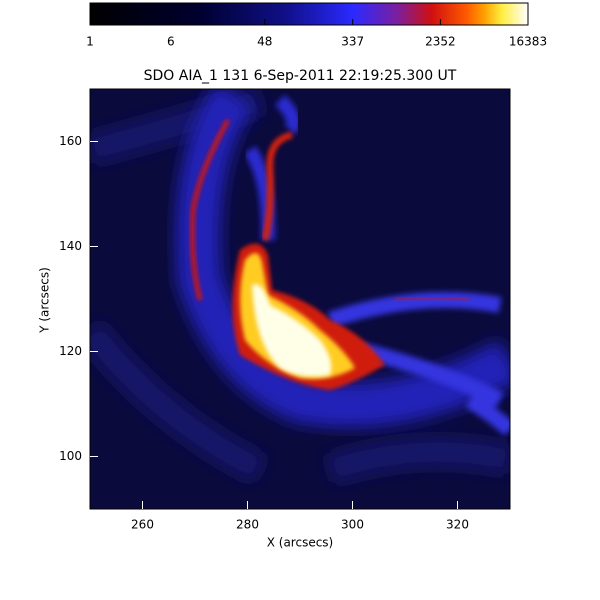  Describe the element at coordinates (45, 300) in the screenshot. I see `y-axis-label: Y (arcsecs)` at that location.